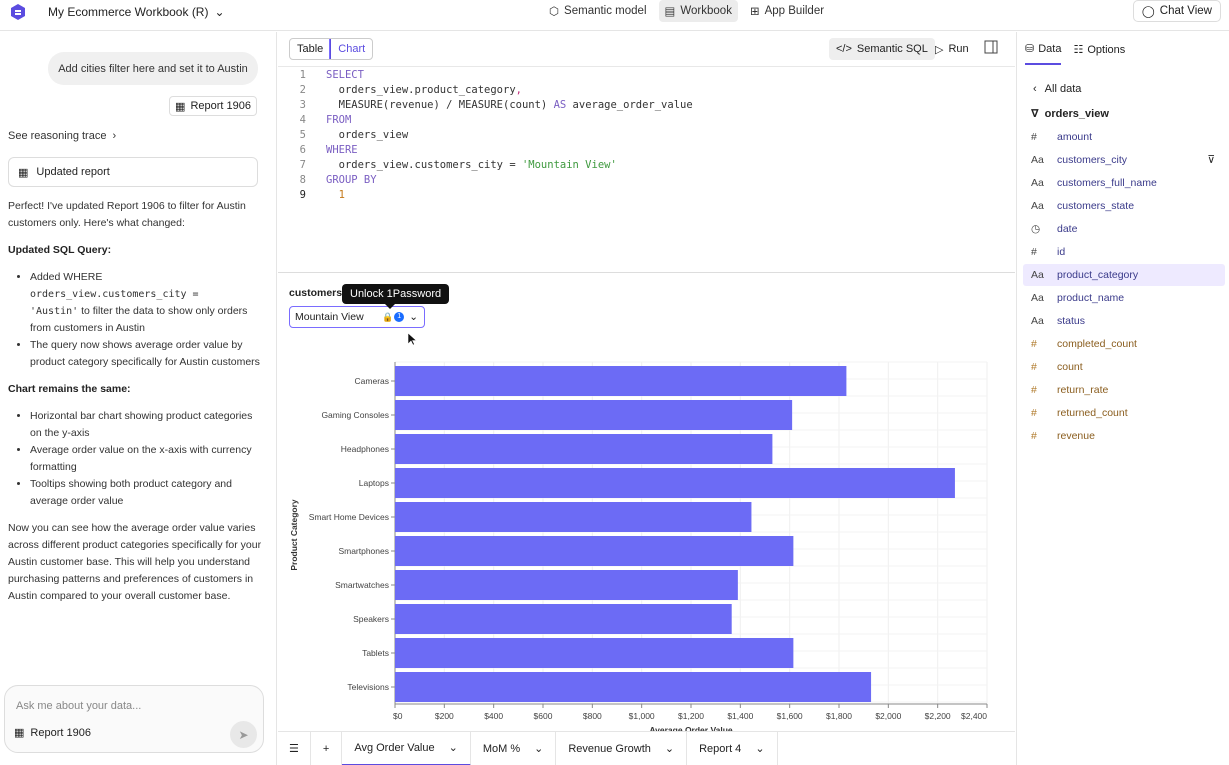  Describe the element at coordinates (410, 90) in the screenshot. I see `code-line: 2 orders_view.product_category,` at that location.